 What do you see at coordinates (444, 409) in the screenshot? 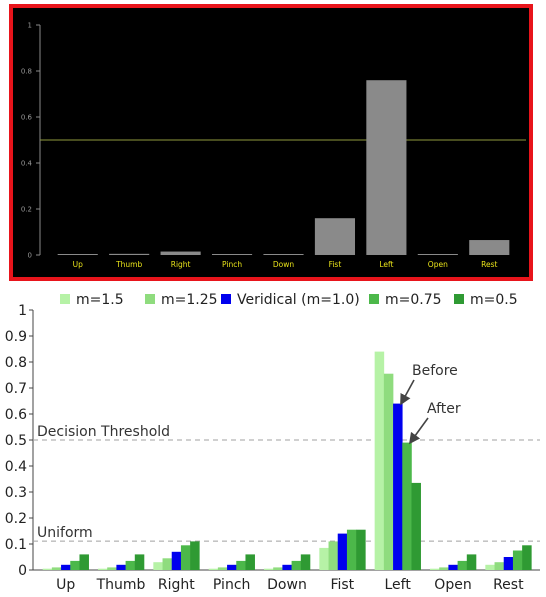
I see `annotation-label: After` at bounding box center [444, 409].